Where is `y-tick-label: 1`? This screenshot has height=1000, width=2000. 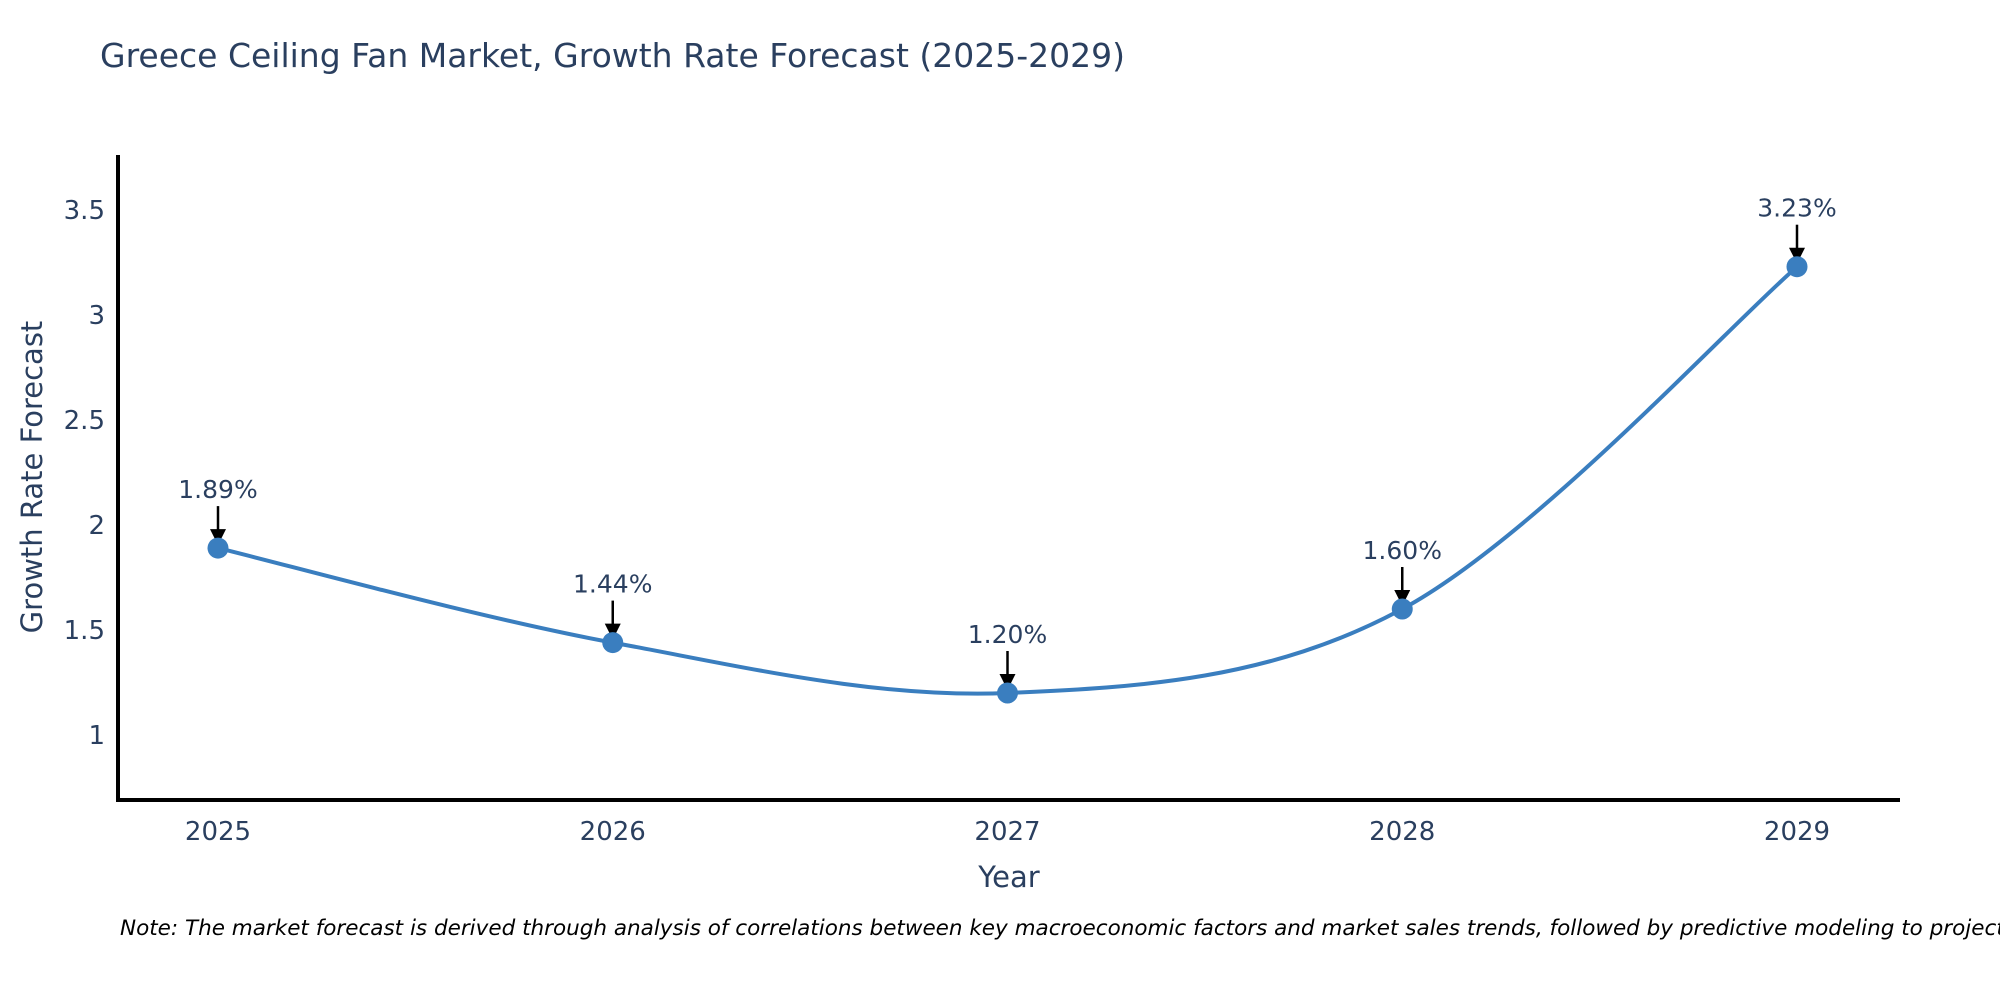 y-tick-label: 1 is located at coordinates (96, 736).